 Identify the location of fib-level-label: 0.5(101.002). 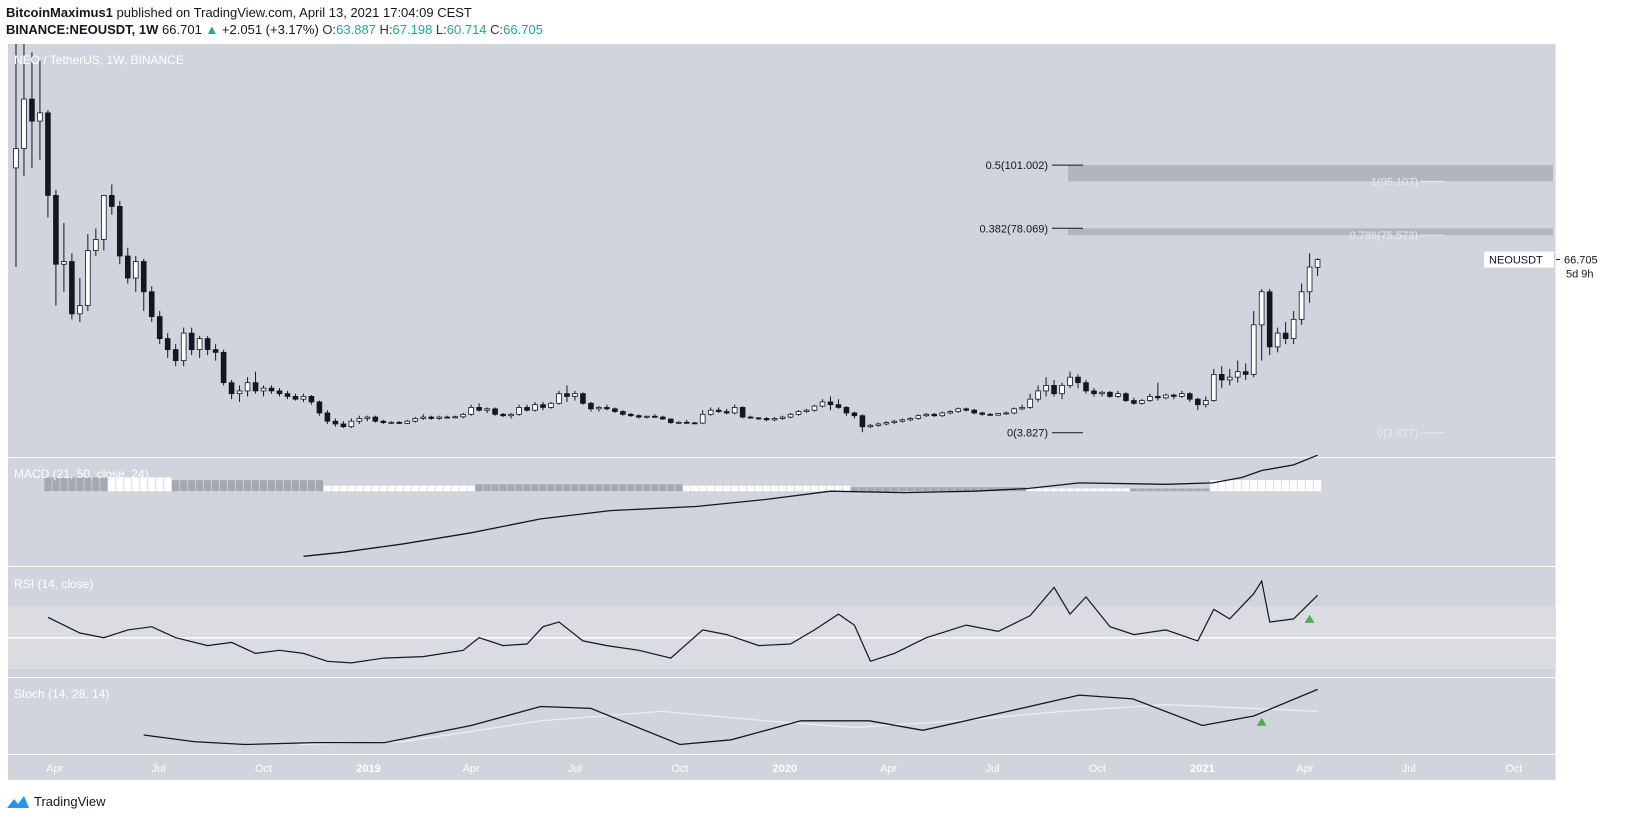
(1017, 166).